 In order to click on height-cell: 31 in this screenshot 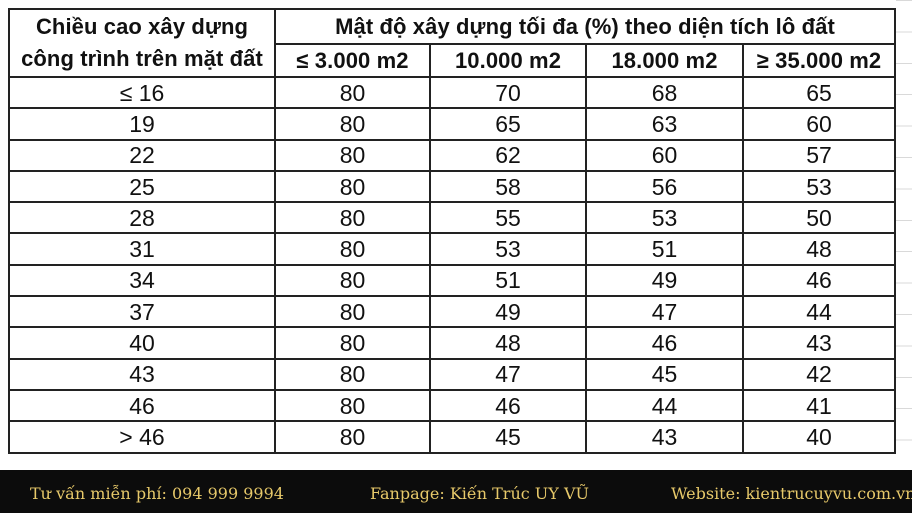, I will do `click(142, 249)`.